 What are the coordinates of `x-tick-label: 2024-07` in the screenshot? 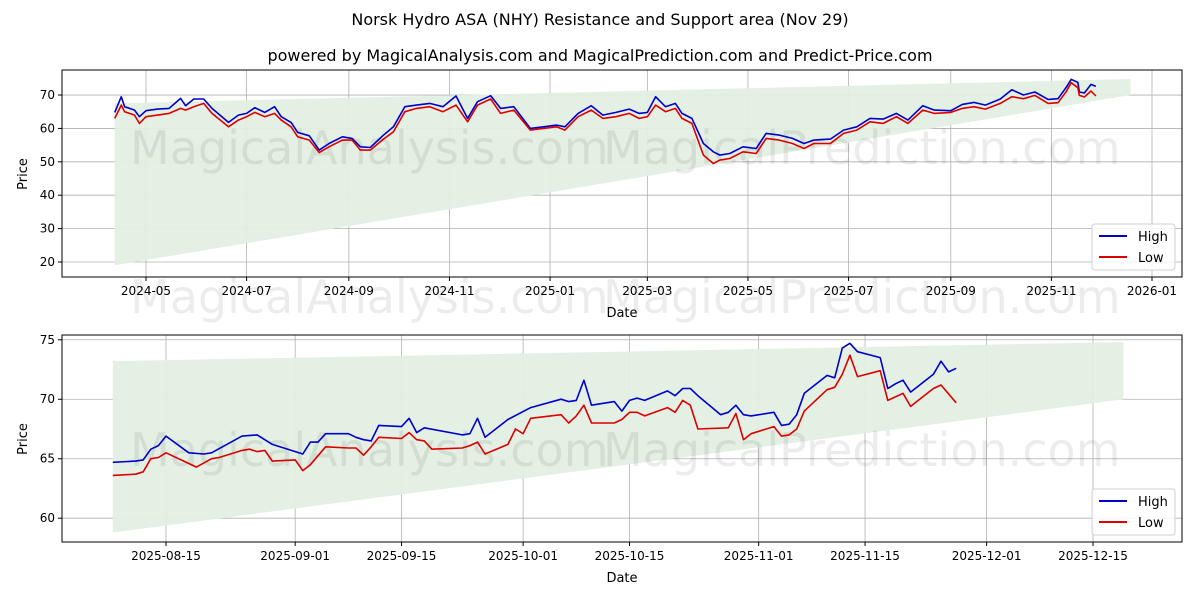 It's located at (247, 291).